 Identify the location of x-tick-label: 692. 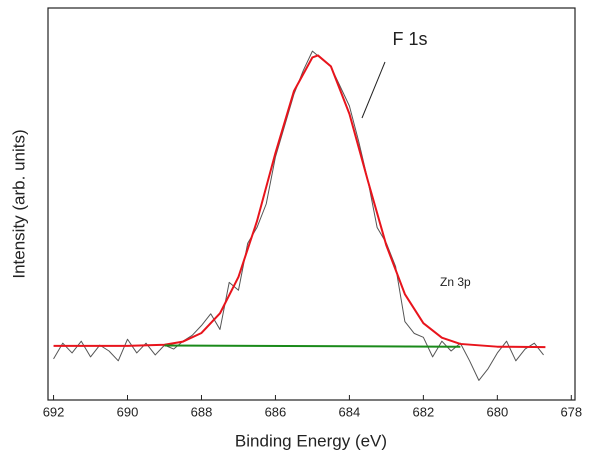
(54, 411).